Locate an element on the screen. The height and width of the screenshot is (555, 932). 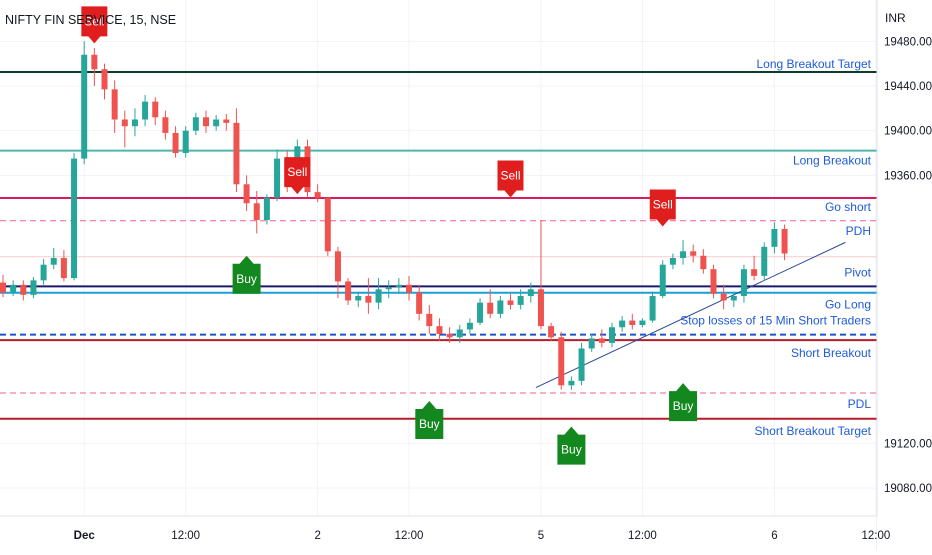
level-name-label: PDH is located at coordinates (858, 231).